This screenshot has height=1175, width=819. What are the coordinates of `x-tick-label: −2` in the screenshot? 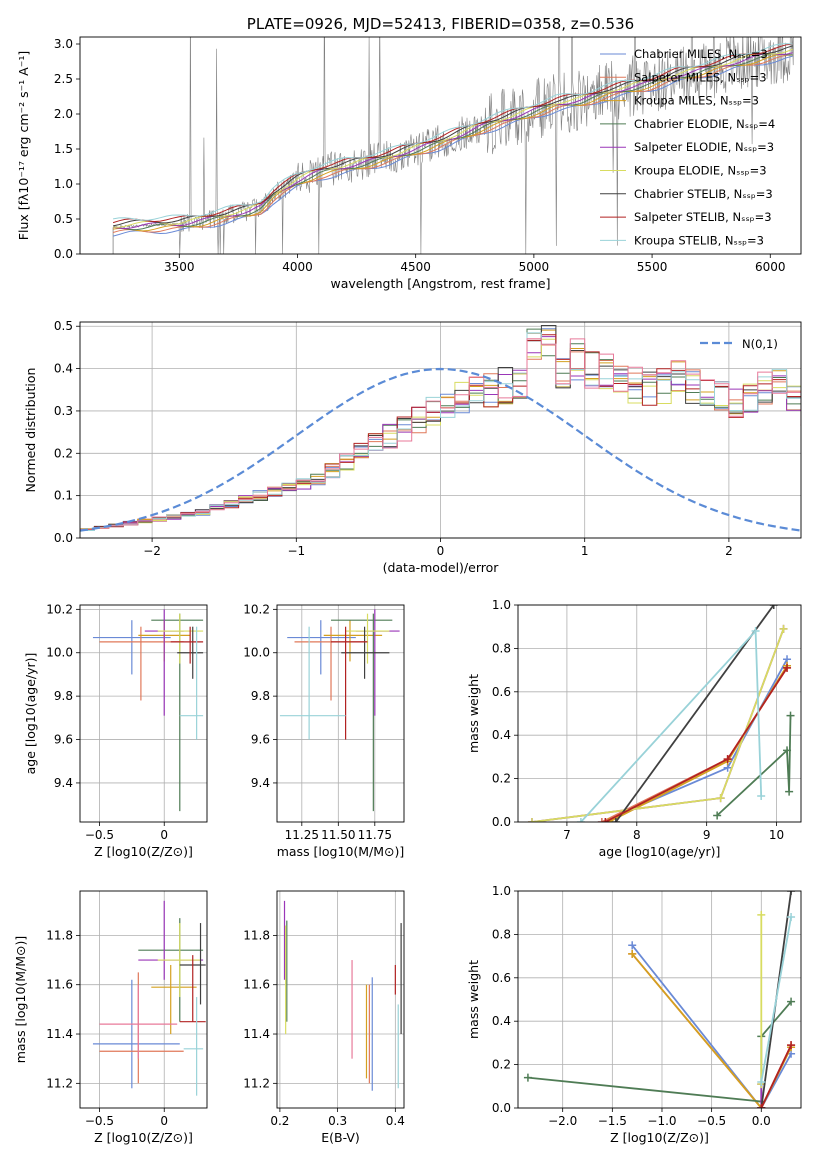 It's located at (152, 551).